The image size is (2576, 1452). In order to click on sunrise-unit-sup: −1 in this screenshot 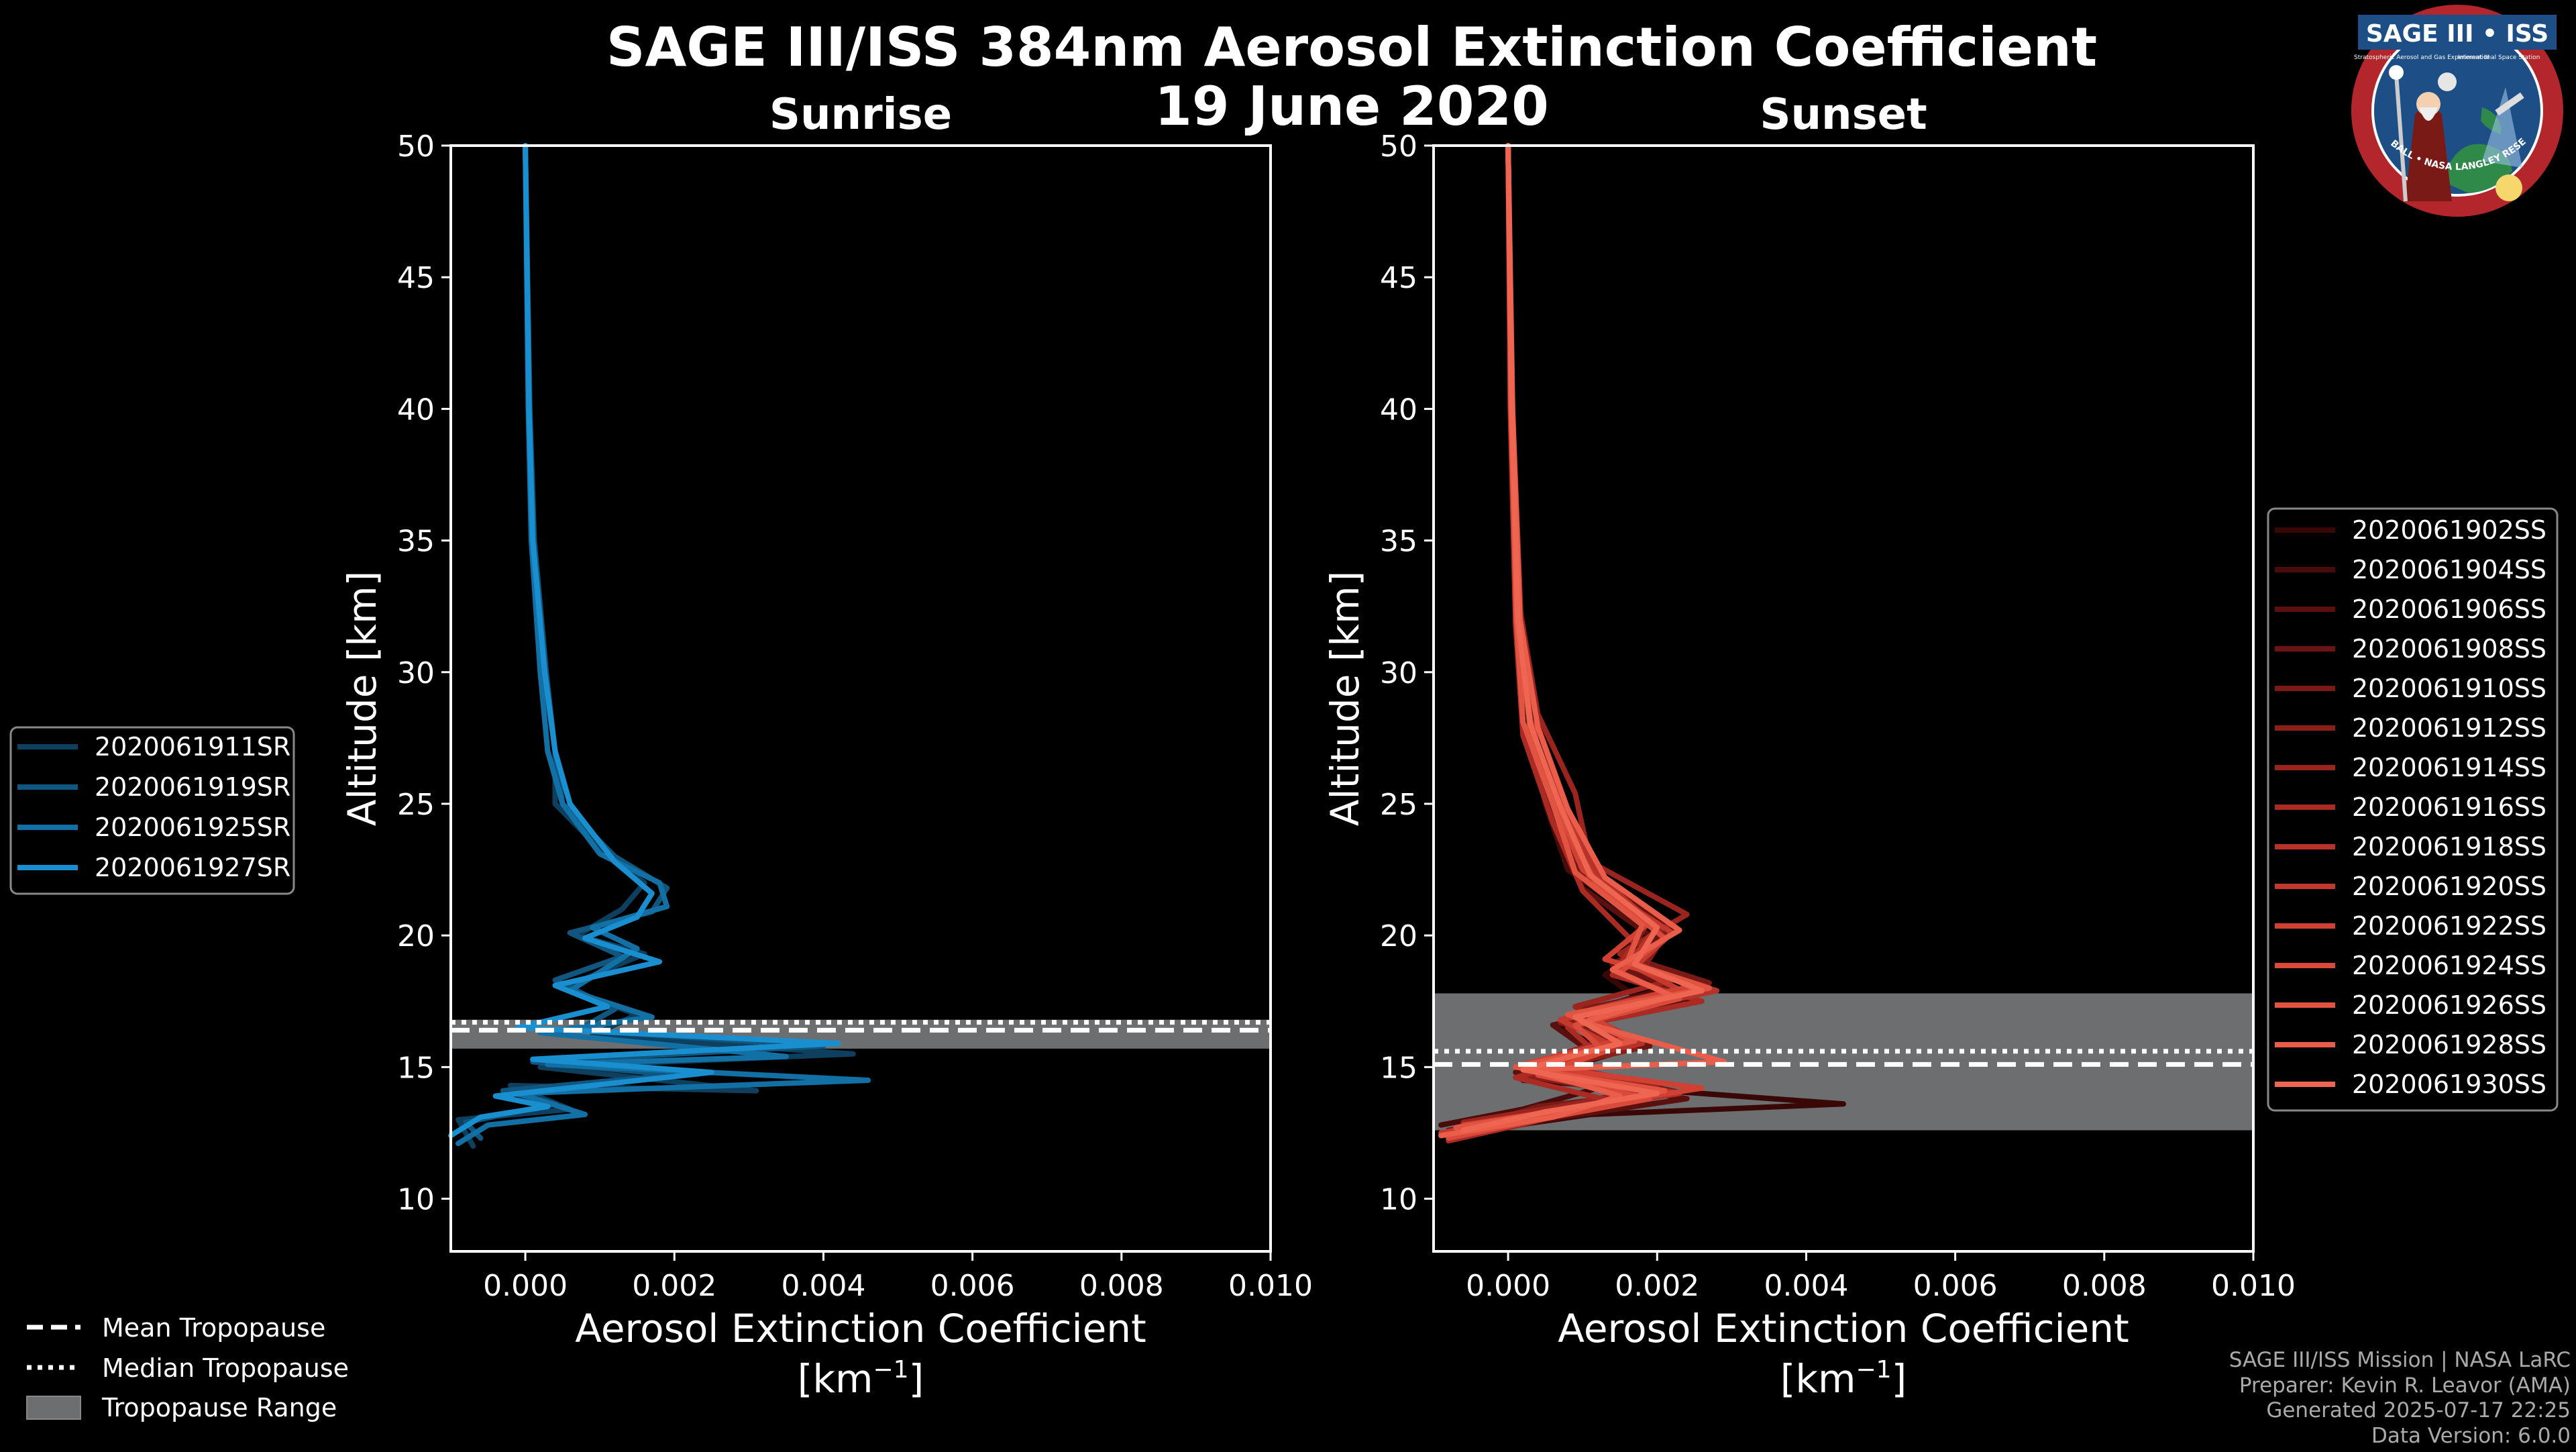, I will do `click(891, 1370)`.